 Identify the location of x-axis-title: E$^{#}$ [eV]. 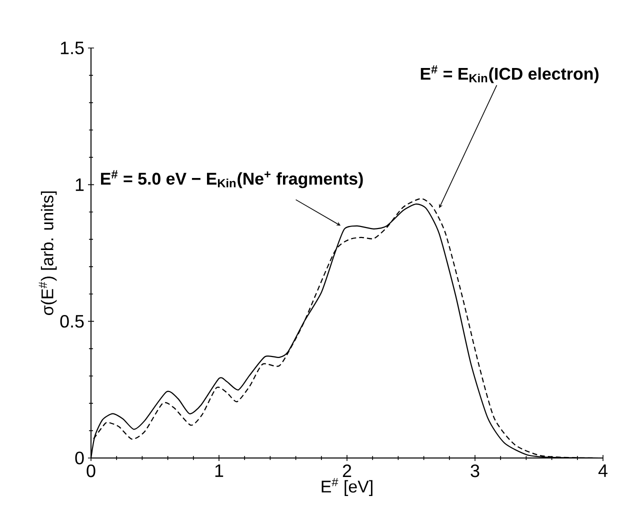
(347, 487).